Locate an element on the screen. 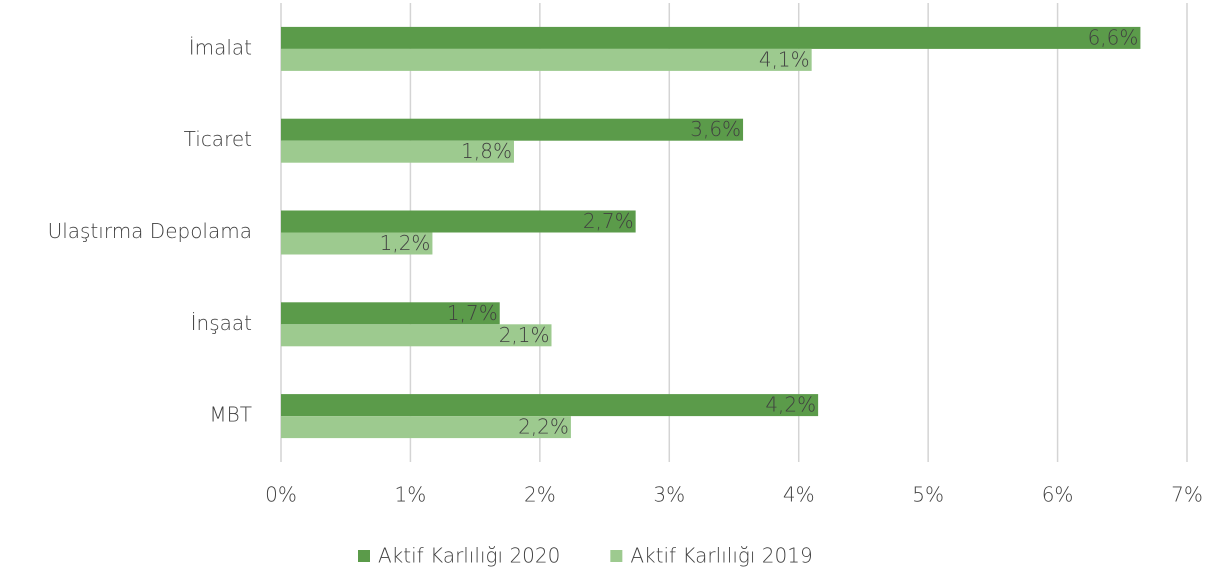 This screenshot has width=1210, height=578. x-tick-label: 5% is located at coordinates (928, 495).